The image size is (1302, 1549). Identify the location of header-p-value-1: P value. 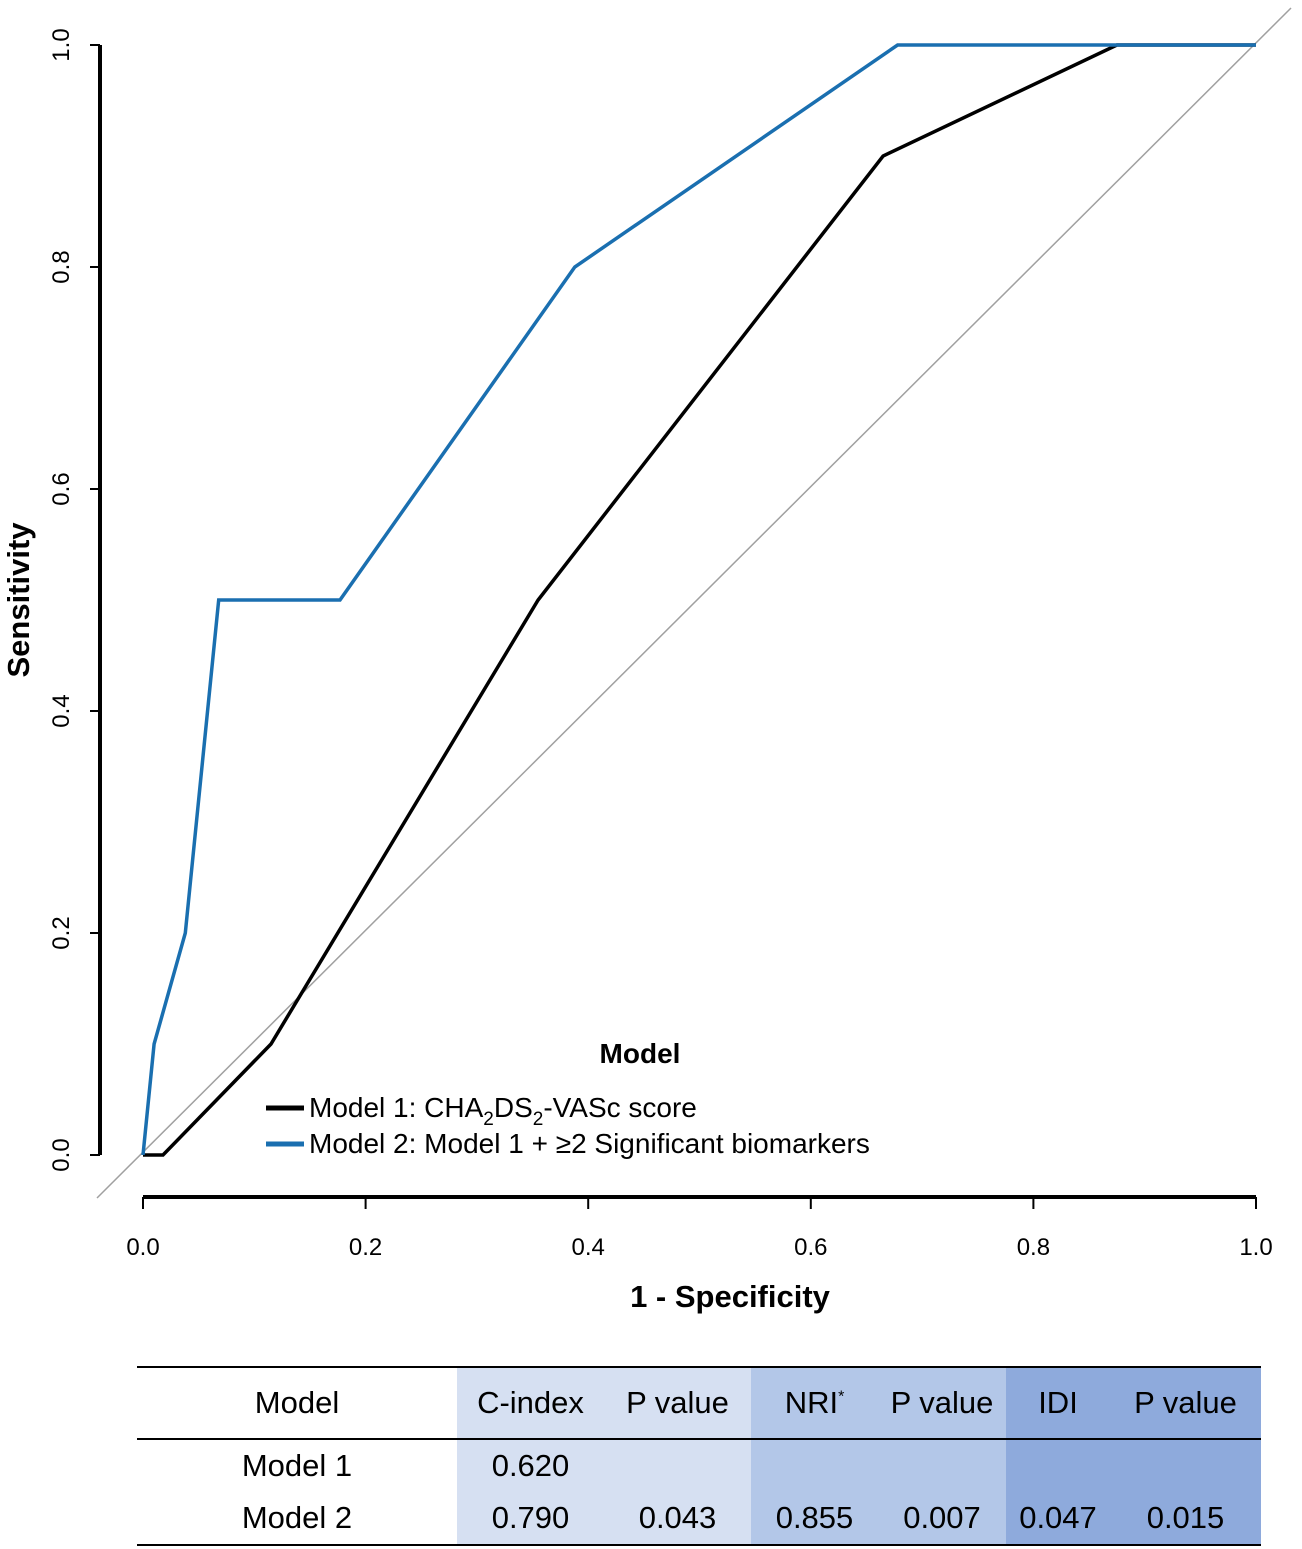
(677, 1403).